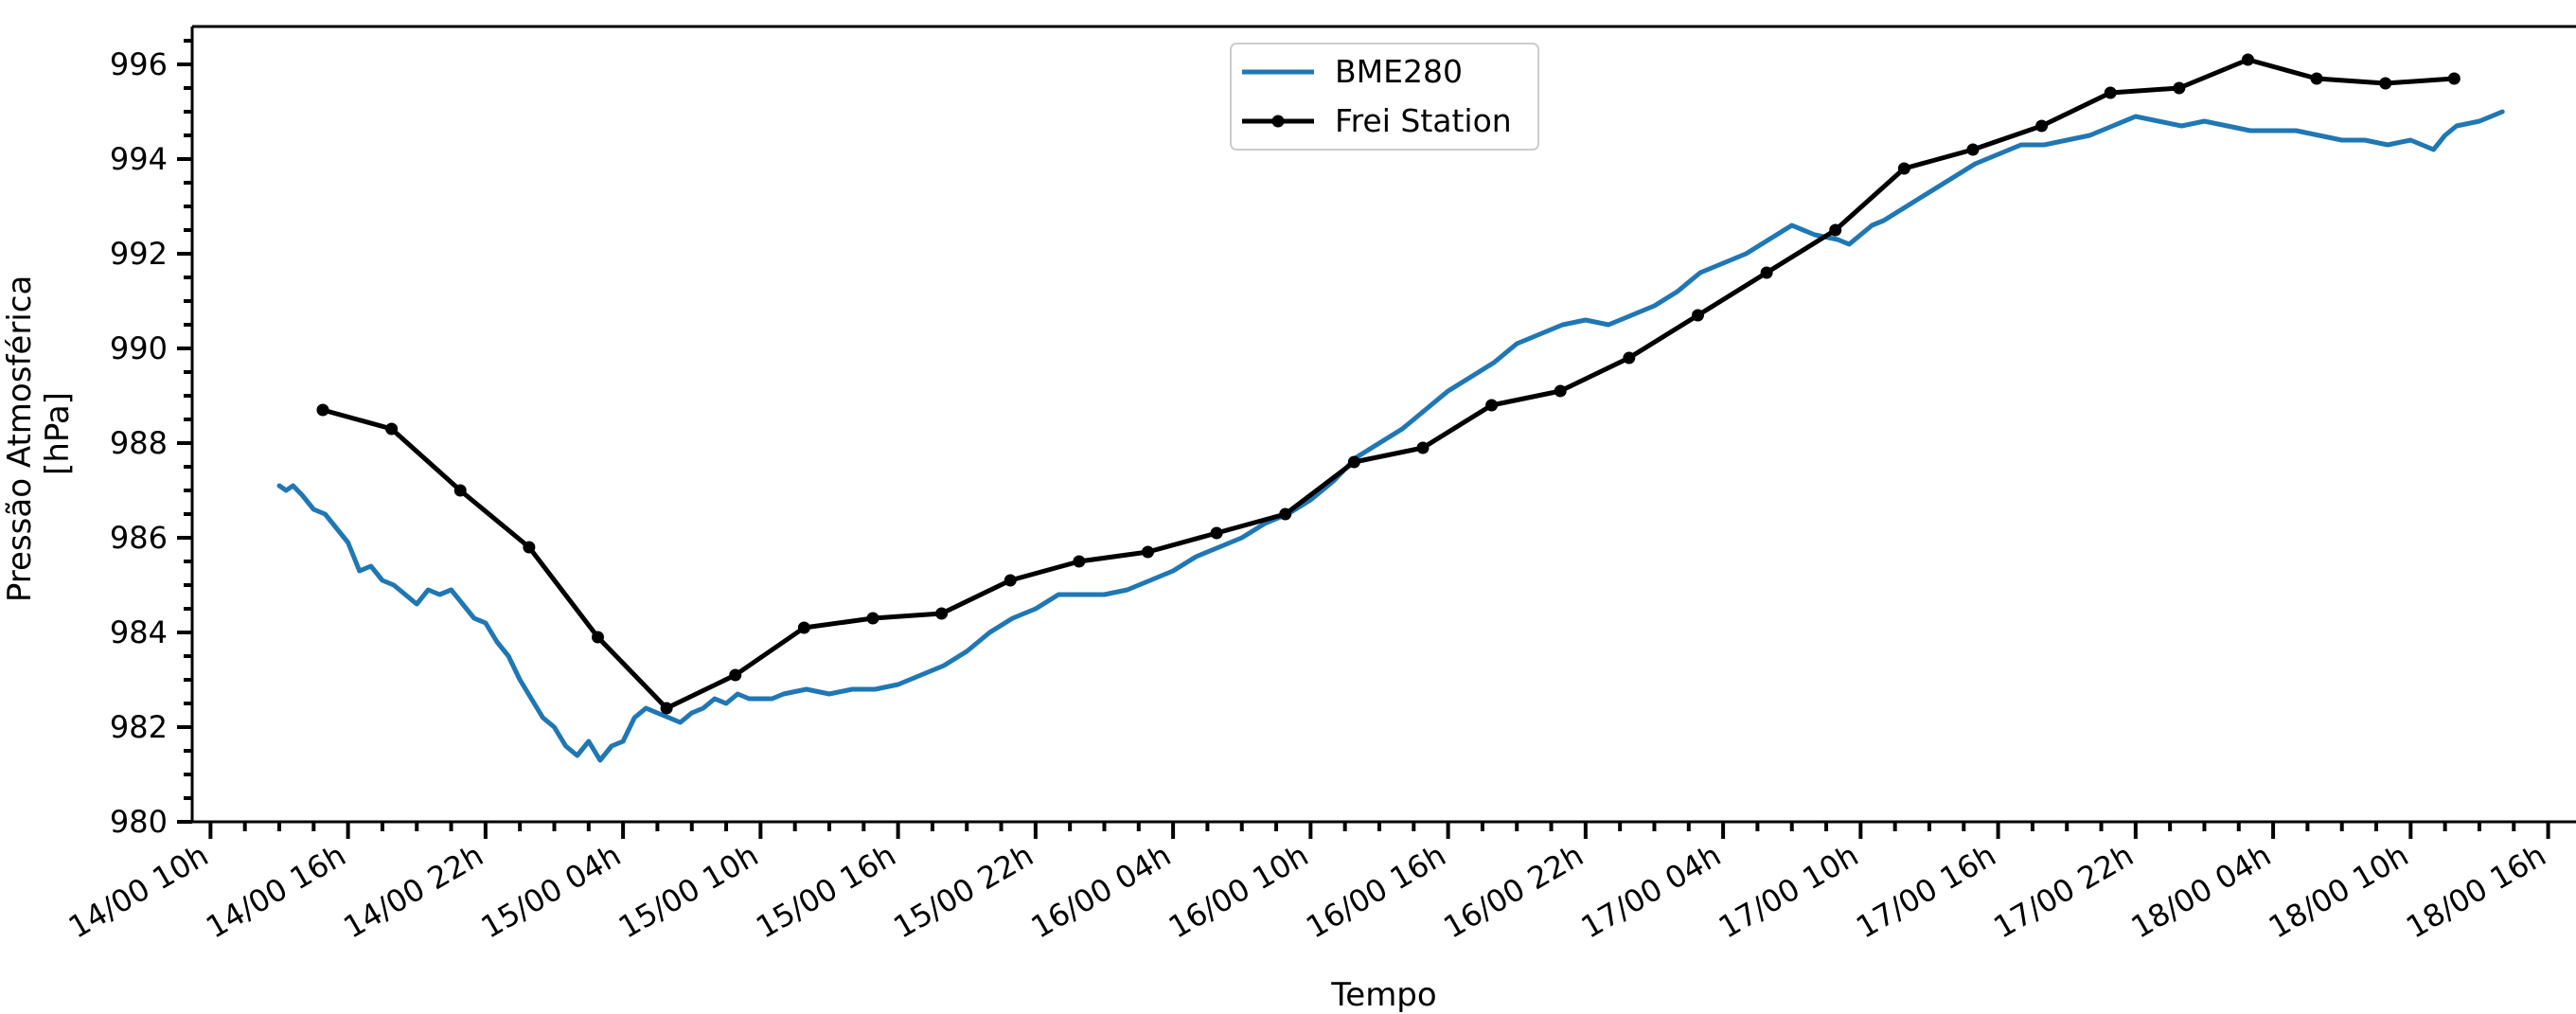  Describe the element at coordinates (139, 538) in the screenshot. I see `y-tick-label: 986` at that location.